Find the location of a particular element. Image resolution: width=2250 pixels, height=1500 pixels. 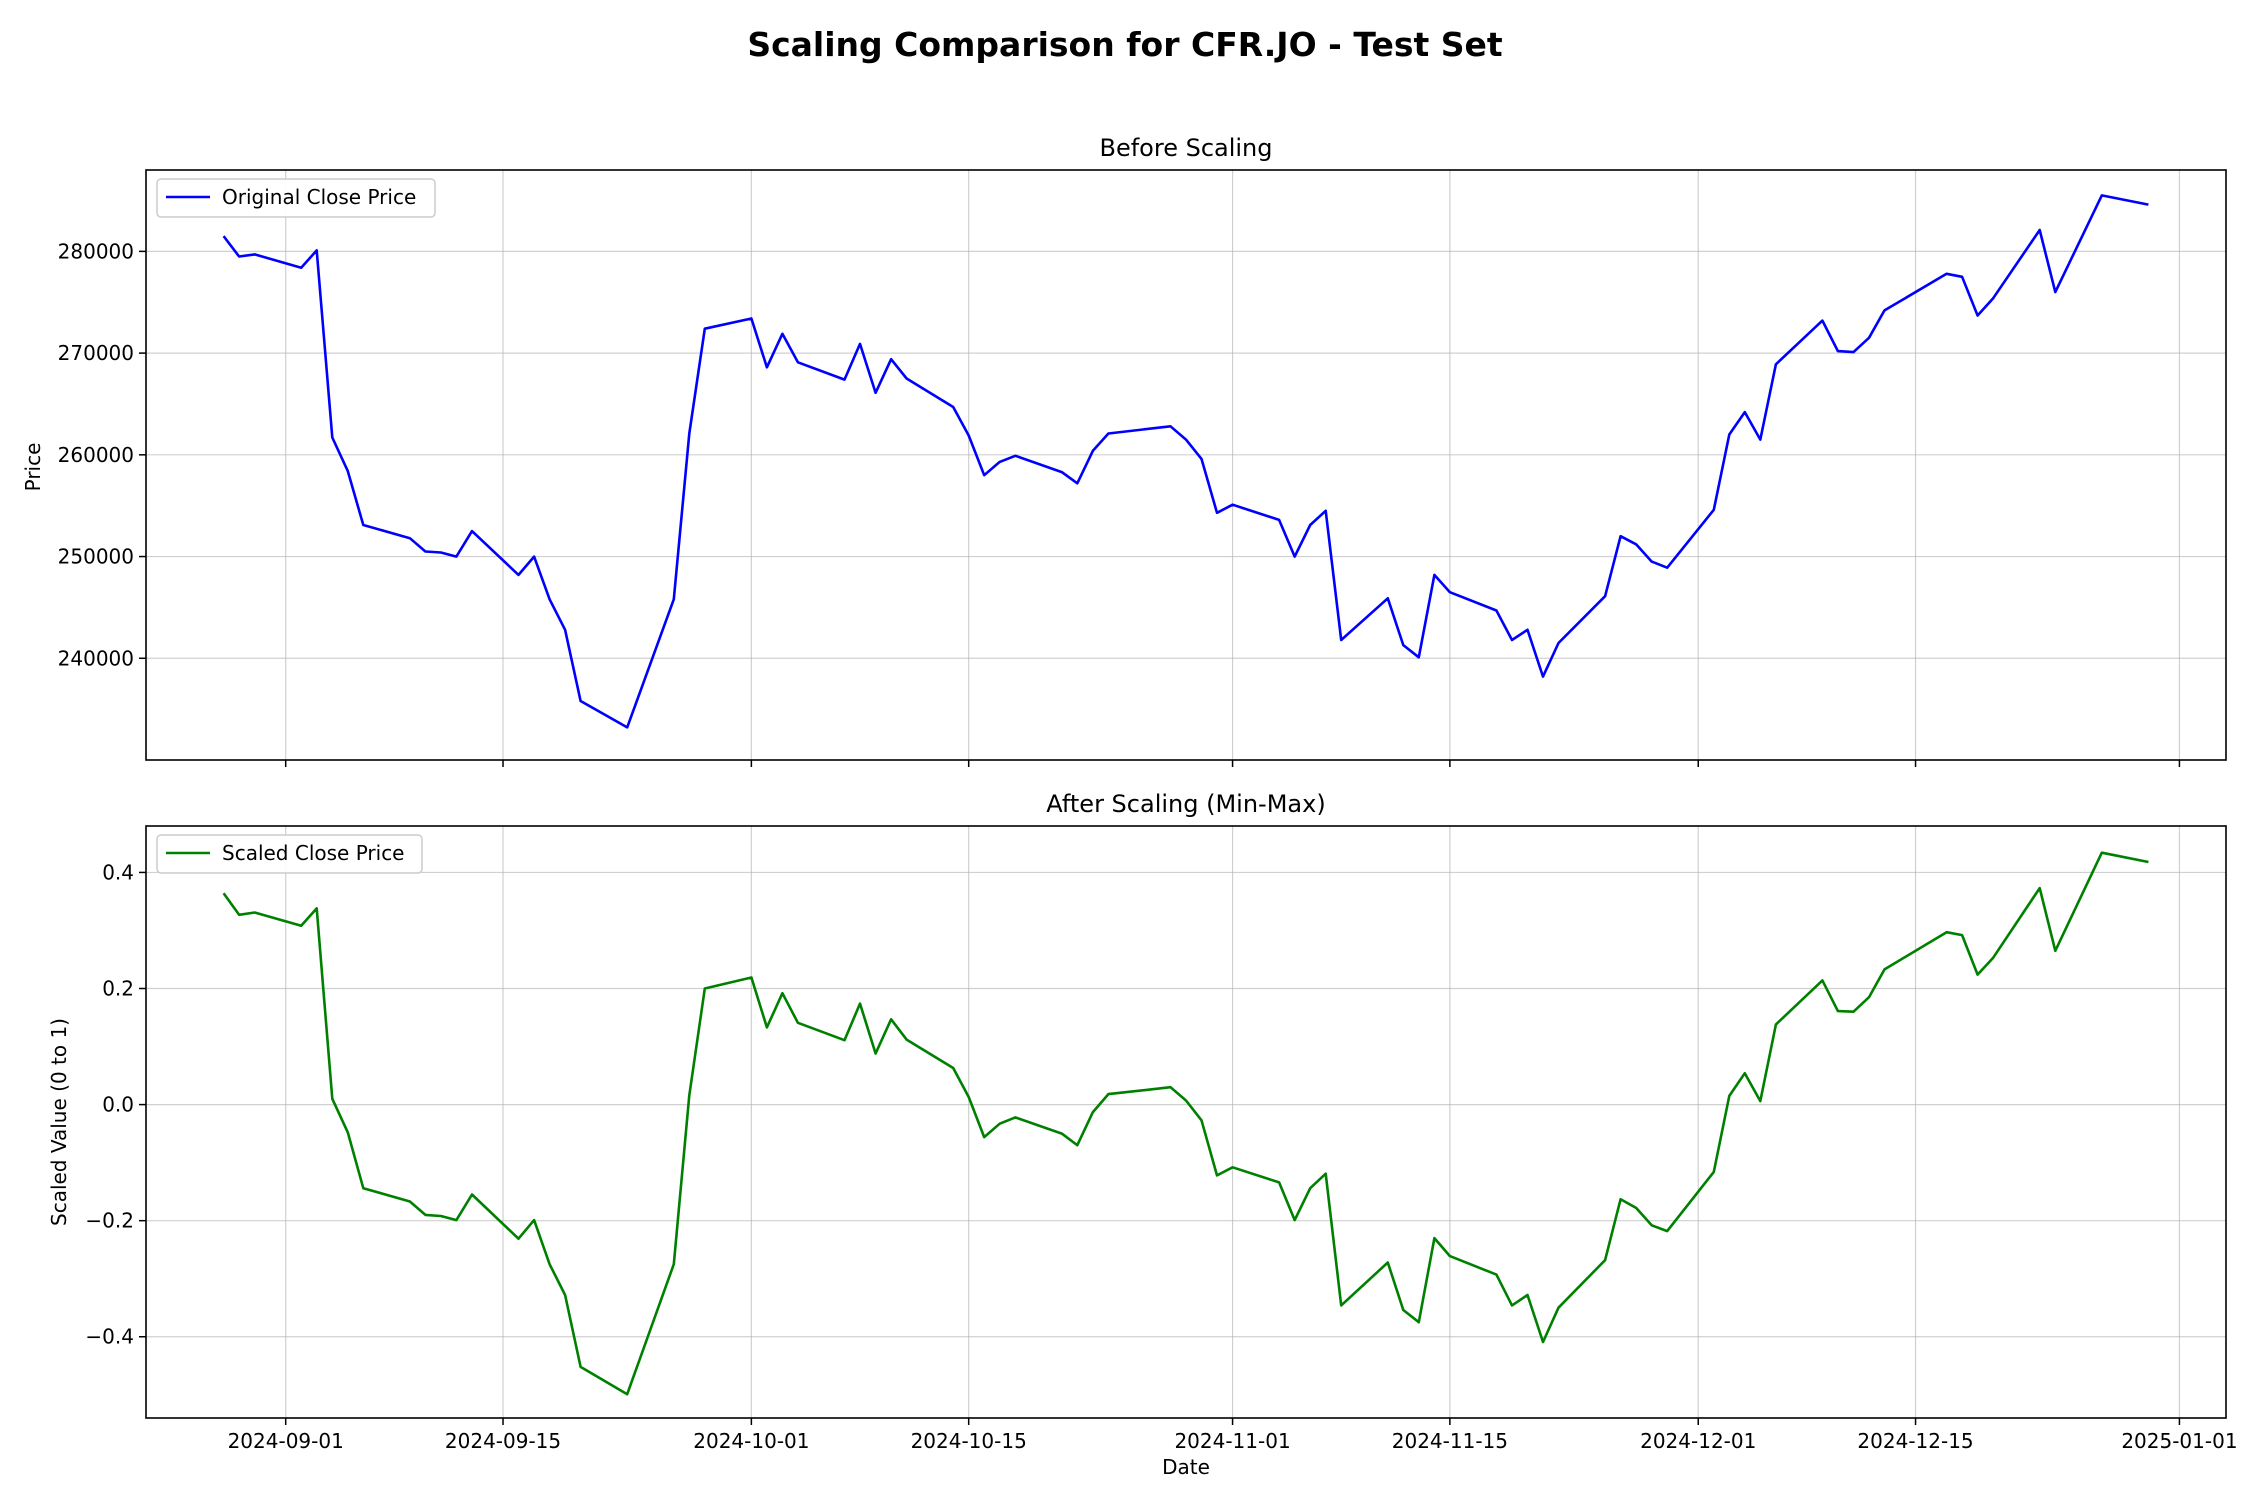

y-ticks-before-scaling: 240000 250000 260000 270000 280000 is located at coordinates (102, 454).